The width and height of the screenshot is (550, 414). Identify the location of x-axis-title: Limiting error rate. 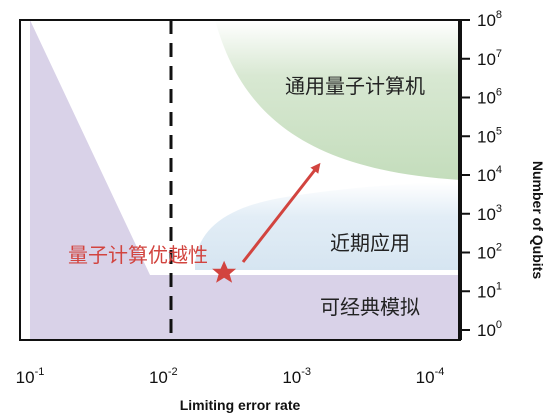
(240, 405).